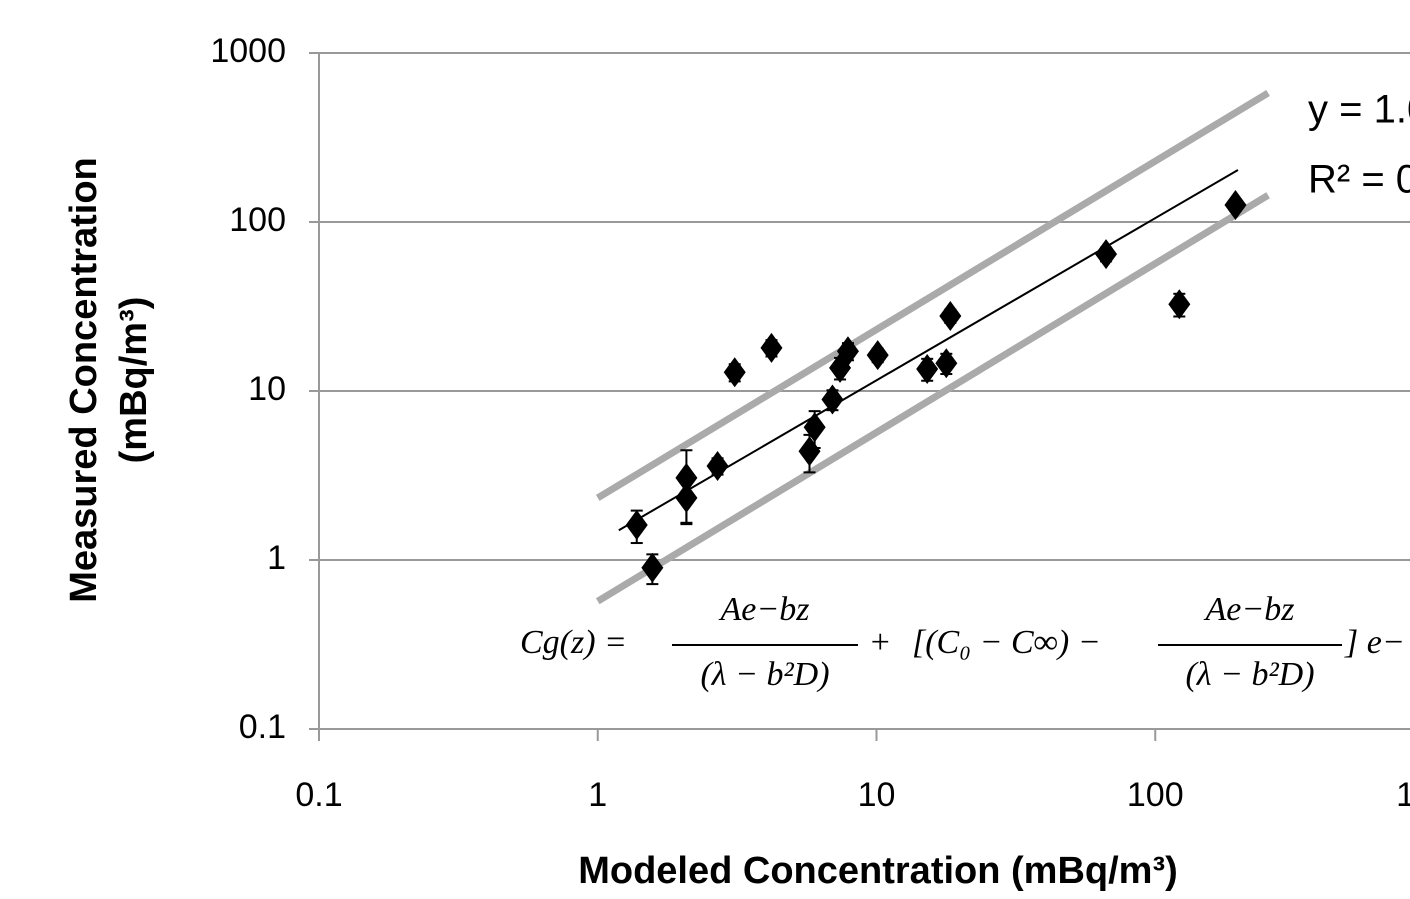 The width and height of the screenshot is (1410, 899). What do you see at coordinates (1155, 795) in the screenshot?
I see `x-tick-label: 100` at bounding box center [1155, 795].